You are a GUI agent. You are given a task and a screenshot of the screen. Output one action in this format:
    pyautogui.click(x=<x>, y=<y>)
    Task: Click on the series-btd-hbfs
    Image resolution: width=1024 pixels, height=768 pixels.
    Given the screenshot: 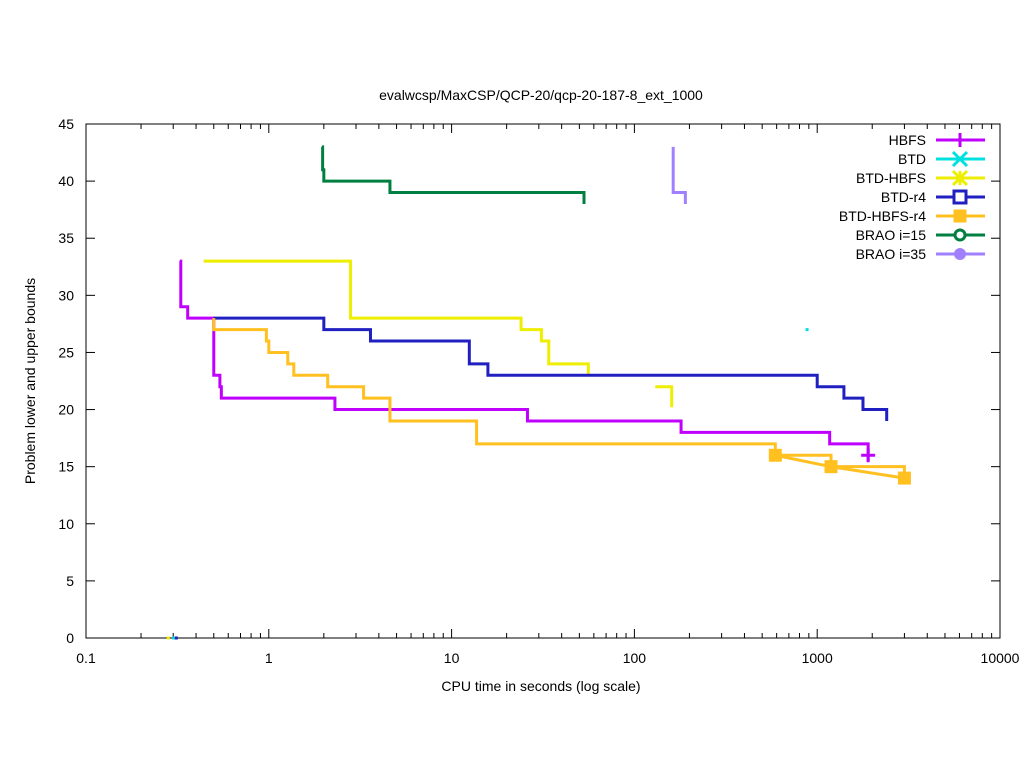 What is the action you would take?
    pyautogui.click(x=438, y=333)
    